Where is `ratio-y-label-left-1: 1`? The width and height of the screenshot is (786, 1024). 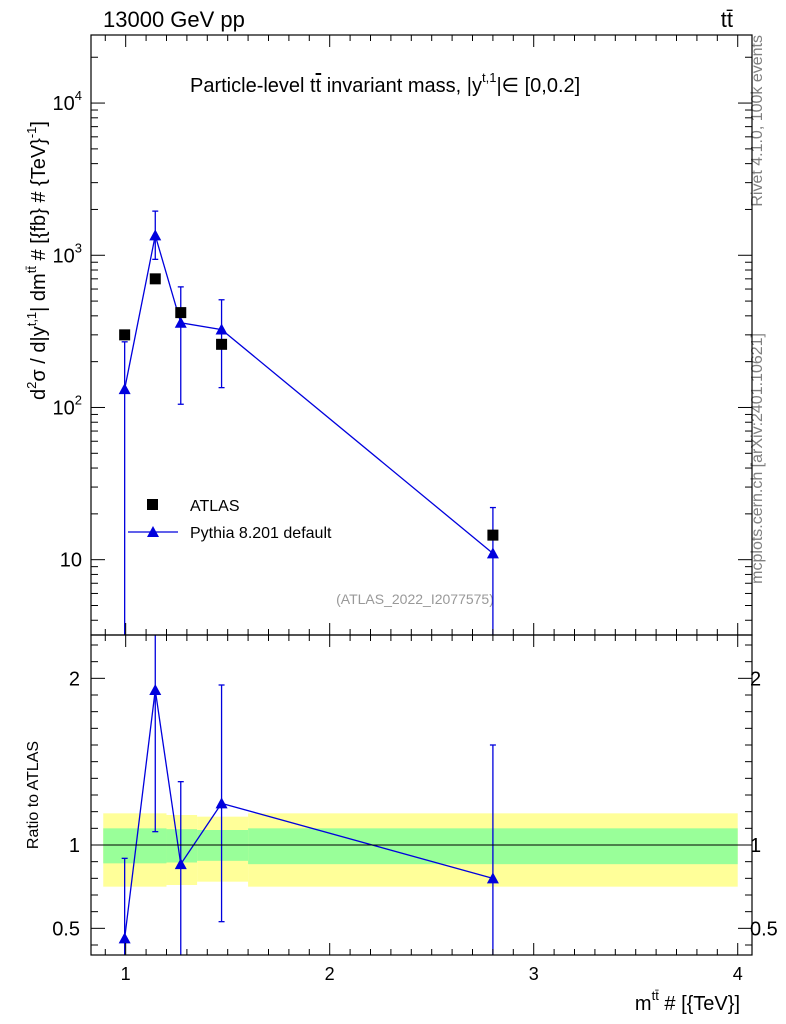 ratio-y-label-left-1: 1 is located at coordinates (74, 846).